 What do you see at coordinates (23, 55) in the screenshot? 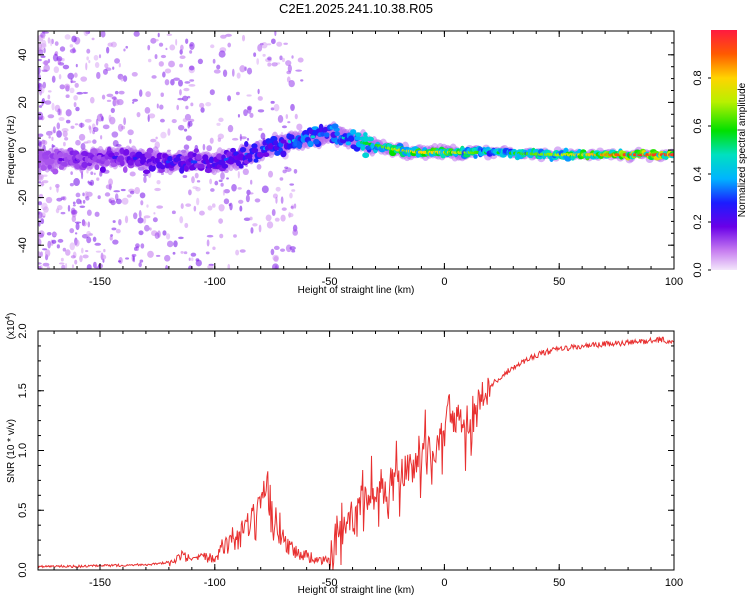
I see `spectrogram-y-tick-label: 40` at bounding box center [23, 55].